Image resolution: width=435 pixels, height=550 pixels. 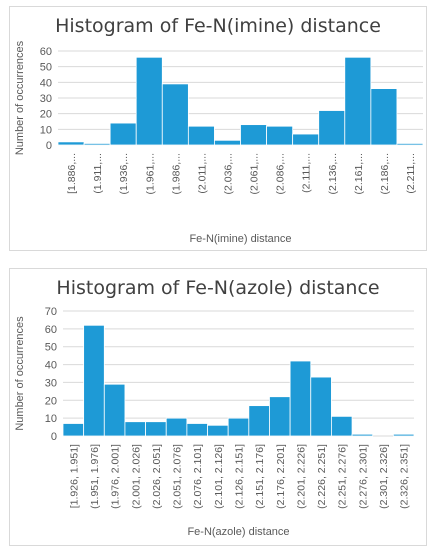 What do you see at coordinates (260, 476) in the screenshot?
I see `x-tick-label: (2.151, 2.176]` at bounding box center [260, 476].